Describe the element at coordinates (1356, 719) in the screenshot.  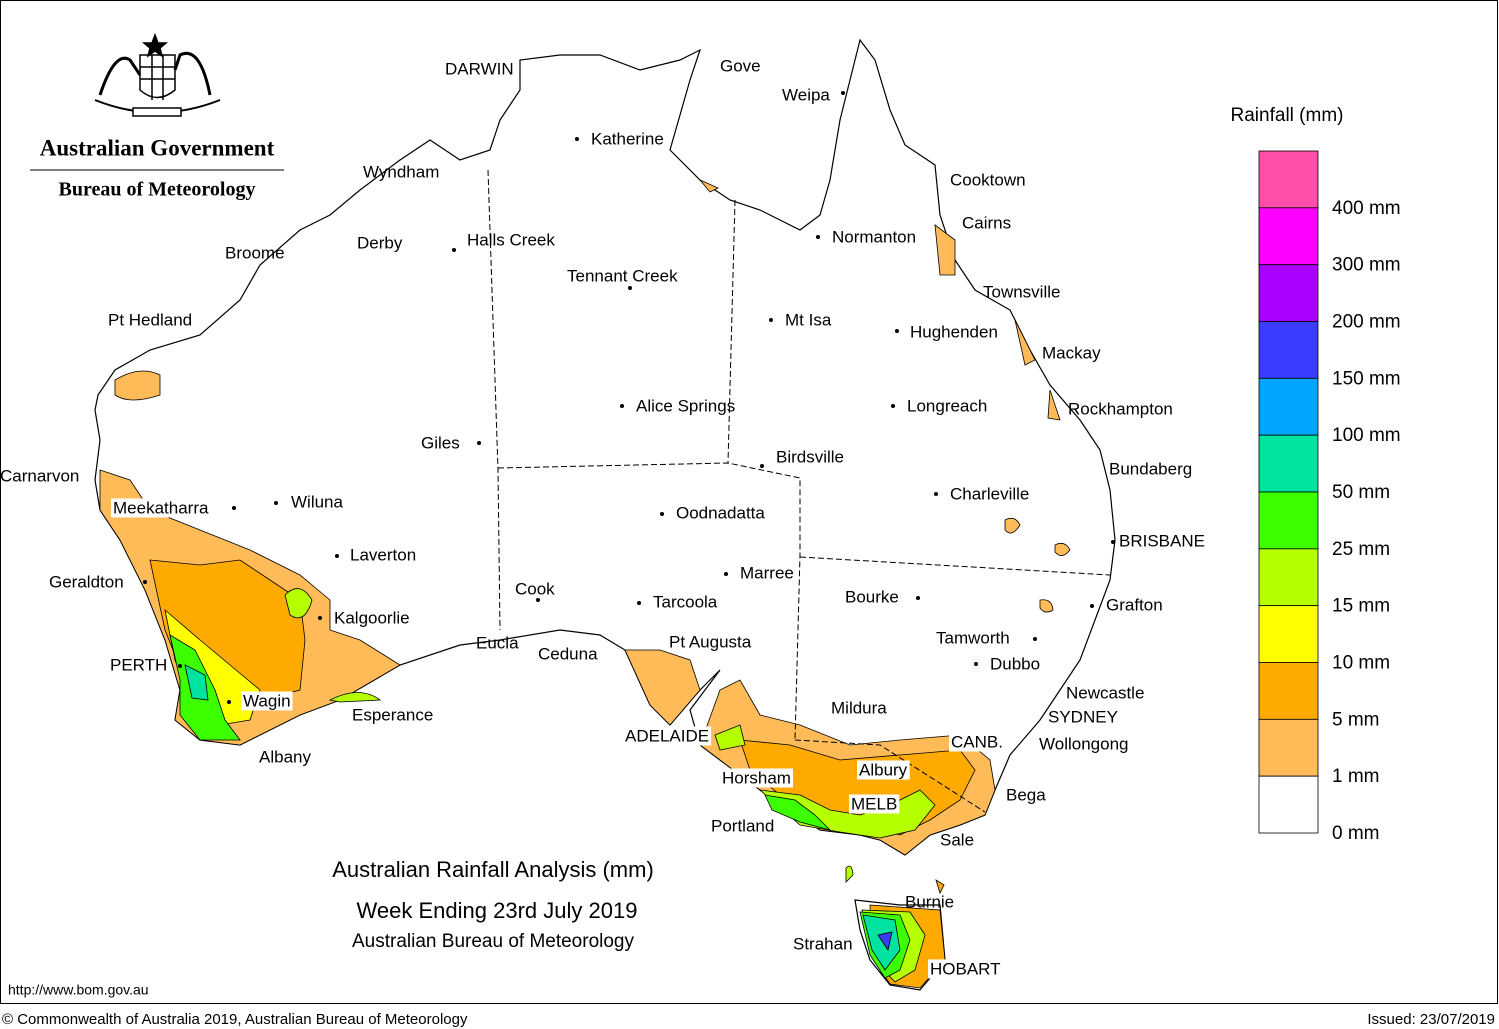
I see `legend-label: 5 mm` at that location.